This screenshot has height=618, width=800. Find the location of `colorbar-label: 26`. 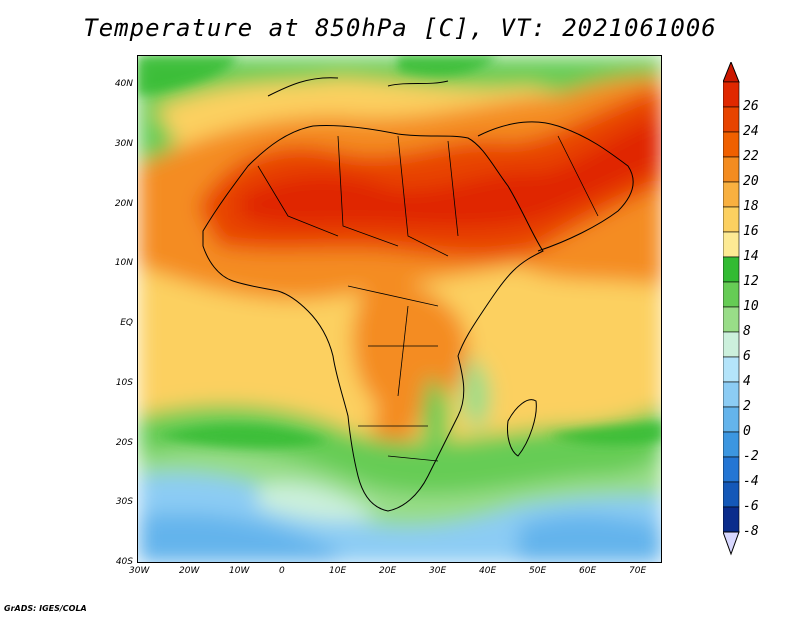

colorbar-label: 26 is located at coordinates (751, 106).